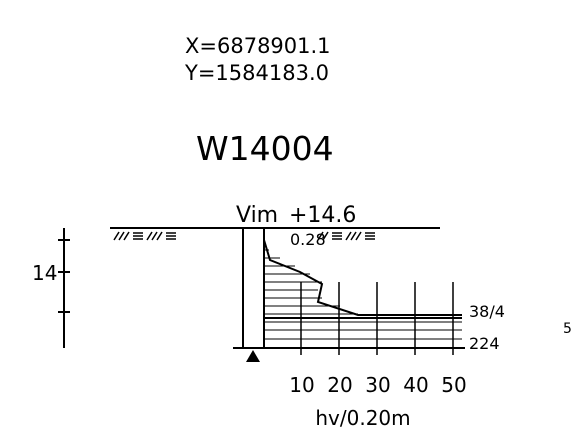 This screenshot has width=573, height=433. Describe the element at coordinates (256, 73) in the screenshot. I see `y-coordinate: Y=1584183.0` at that location.